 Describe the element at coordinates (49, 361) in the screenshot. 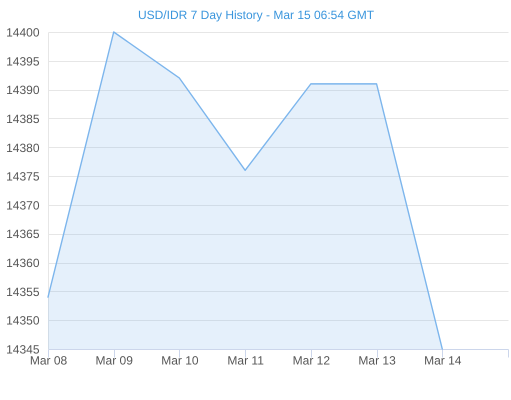

I see `x-tick-label: Mar 08` at that location.